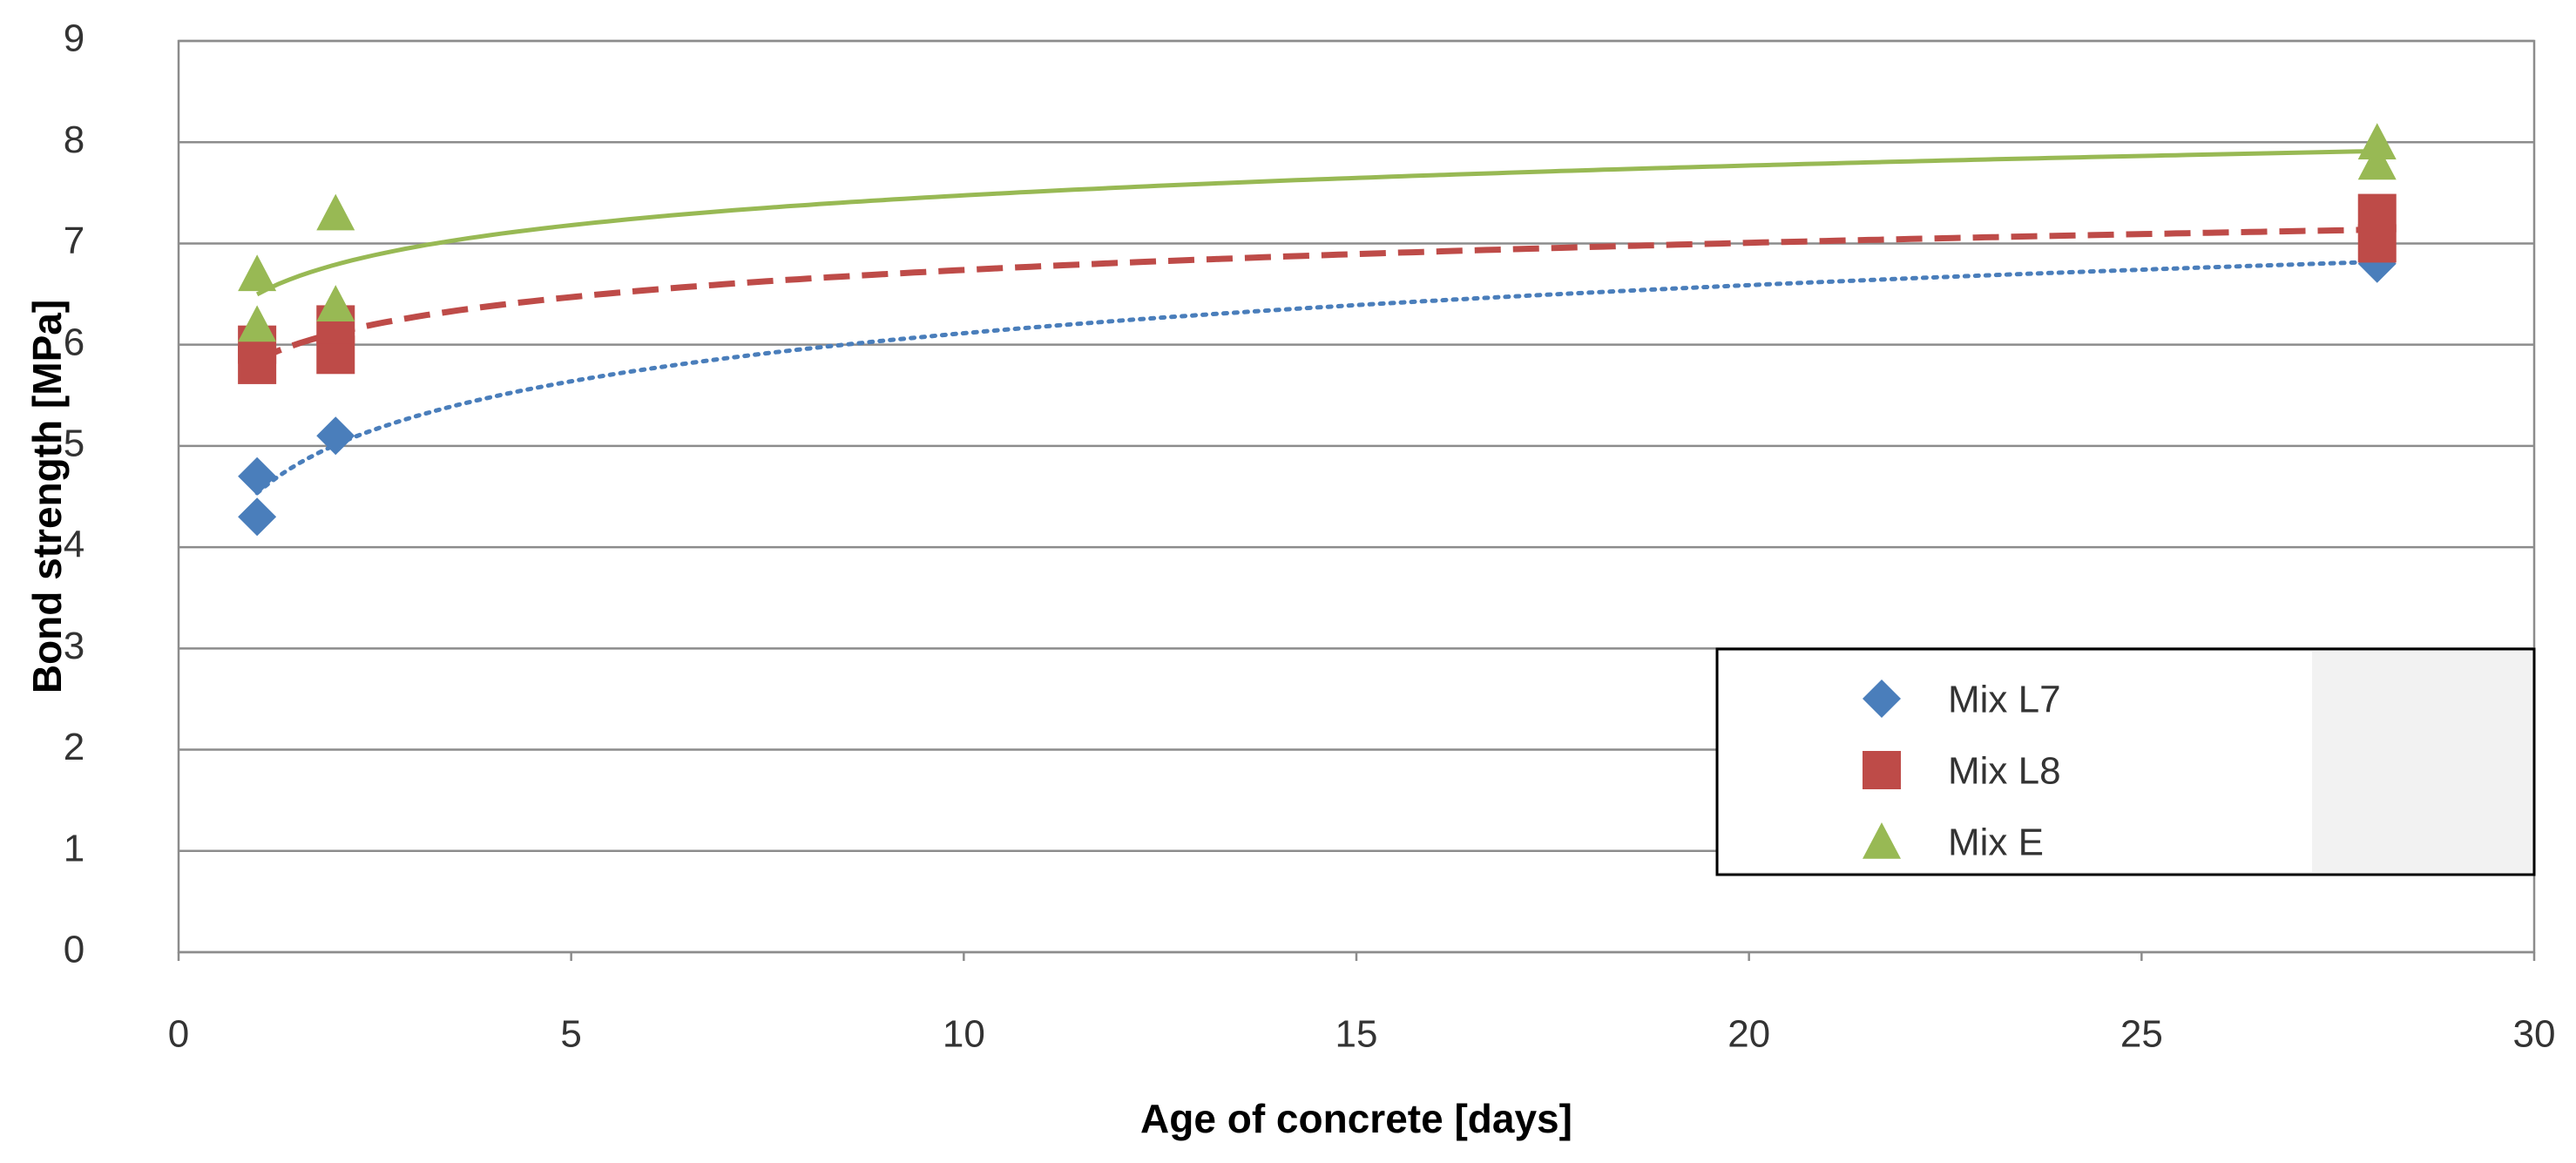 The width and height of the screenshot is (2576, 1163). I want to click on y-tick-label: 5, so click(74, 444).